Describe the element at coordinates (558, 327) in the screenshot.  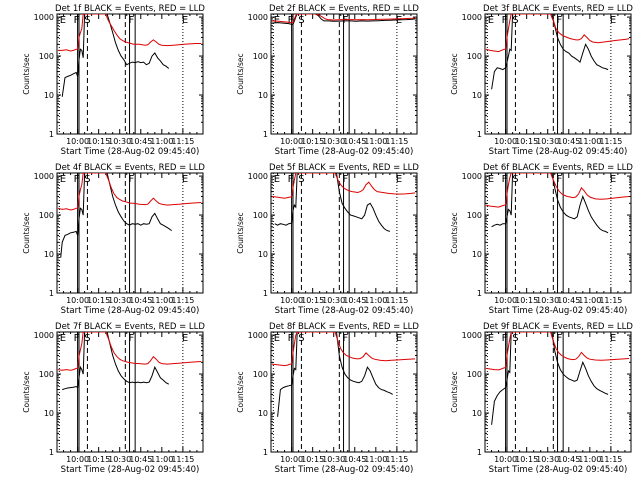
I see `panel-title: Det 9f BLACK = Events, RED = LLD` at that location.